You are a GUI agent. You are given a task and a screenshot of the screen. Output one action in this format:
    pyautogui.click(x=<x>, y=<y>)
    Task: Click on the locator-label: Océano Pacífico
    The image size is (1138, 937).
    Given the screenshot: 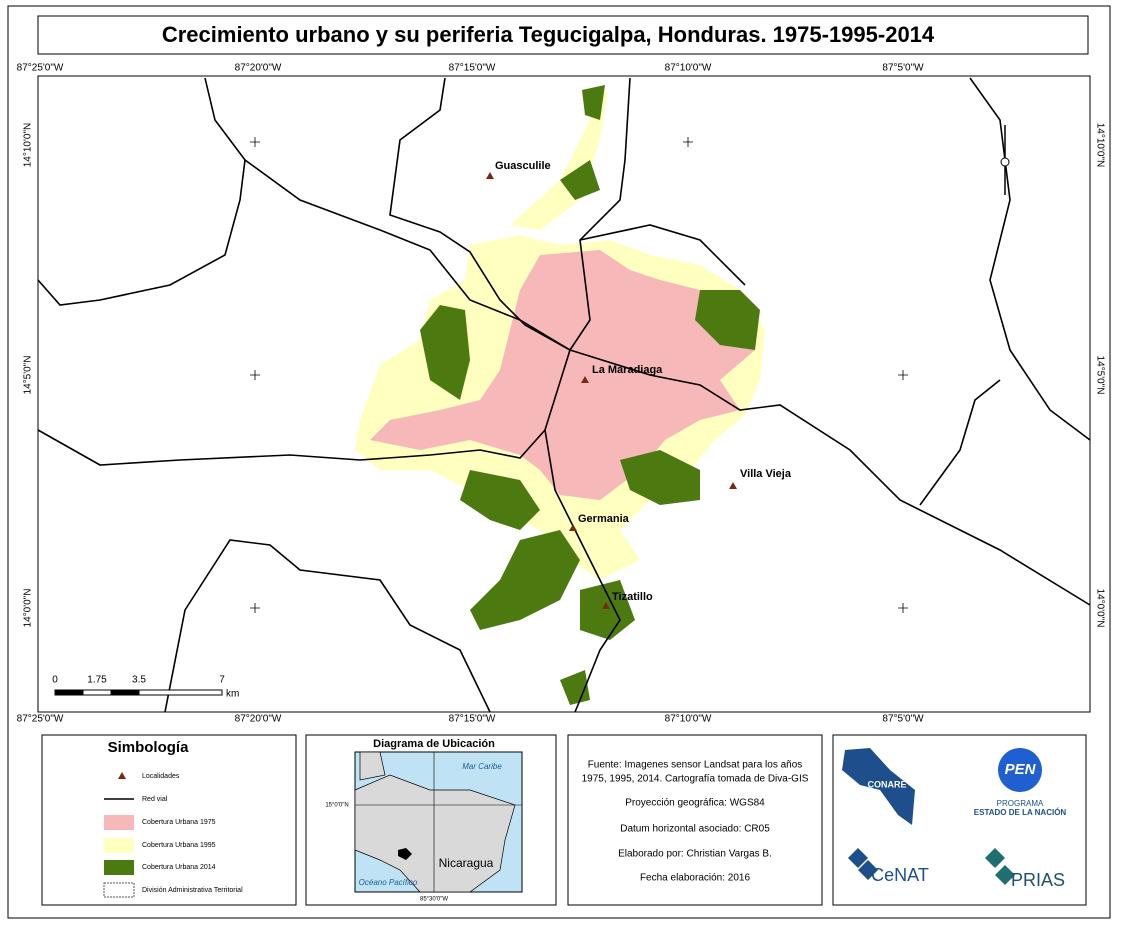 What is the action you would take?
    pyautogui.click(x=388, y=882)
    